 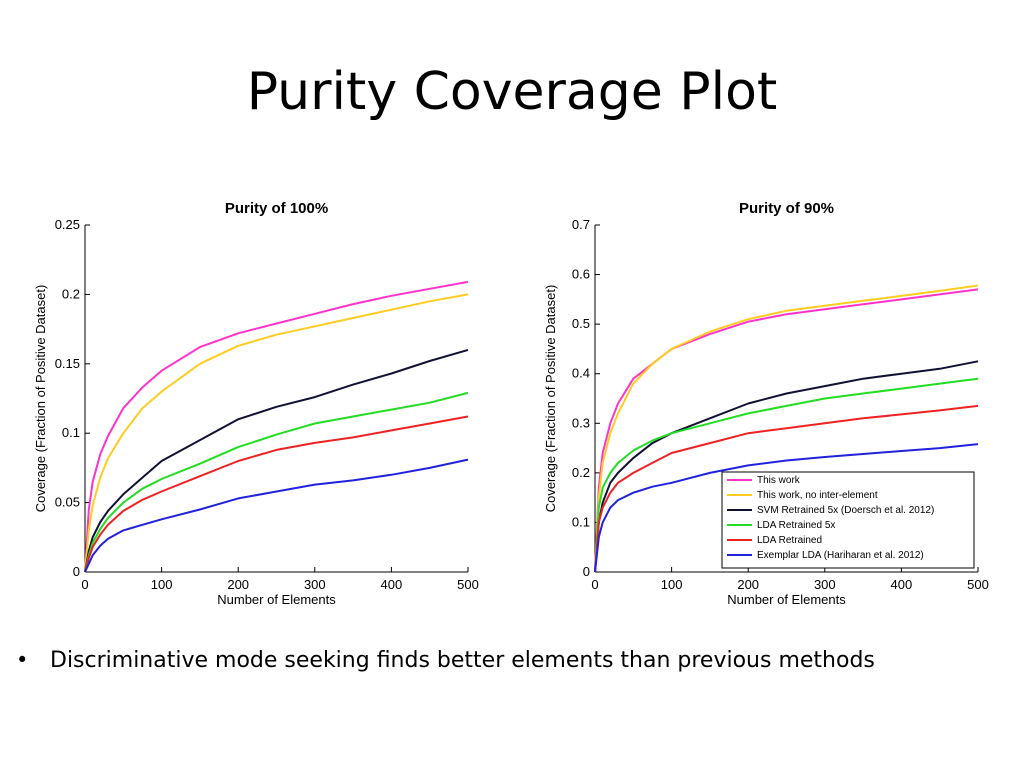 I want to click on legend-entry: Exemplar LDA (Hariharan et al. 2012), so click(x=840, y=555).